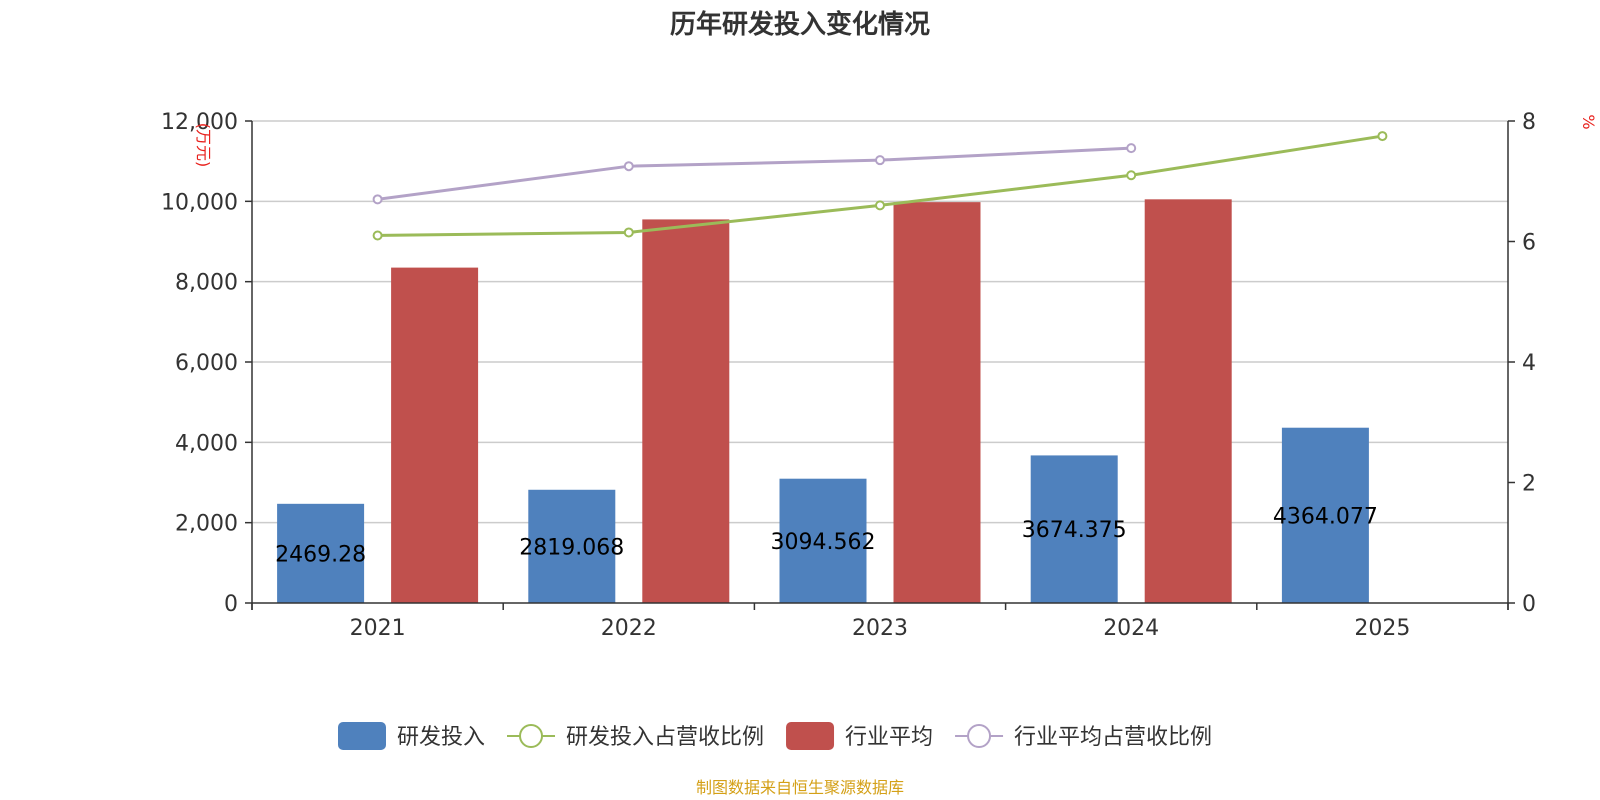 The image size is (1600, 800). What do you see at coordinates (800, 787) in the screenshot?
I see `source-note: 制图数据来自恒生聚源数据库` at bounding box center [800, 787].